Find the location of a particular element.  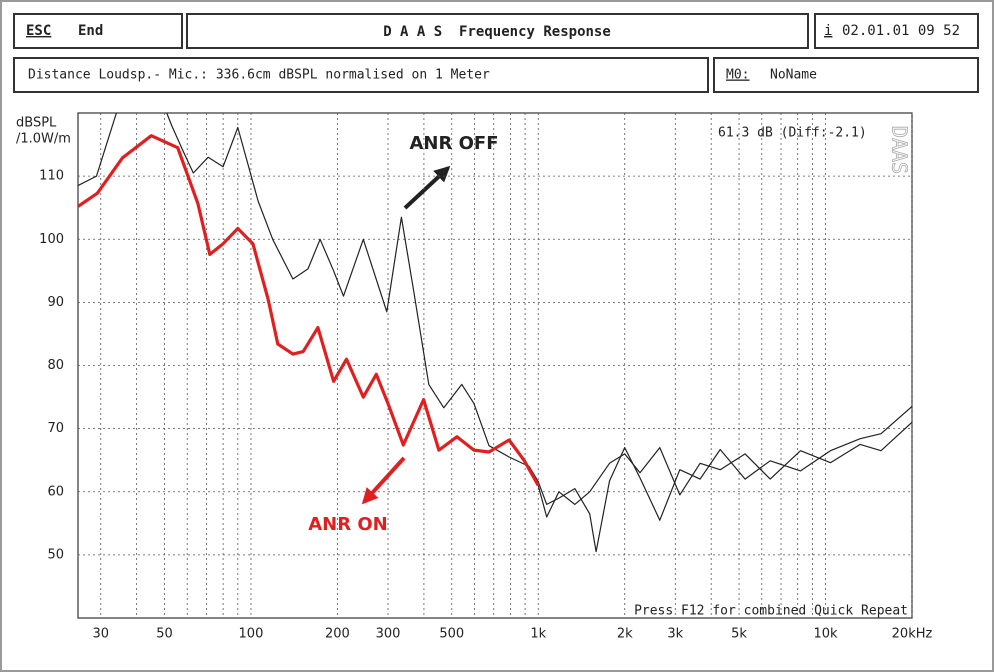

title: D A A S Frequency Response is located at coordinates (497, 32).